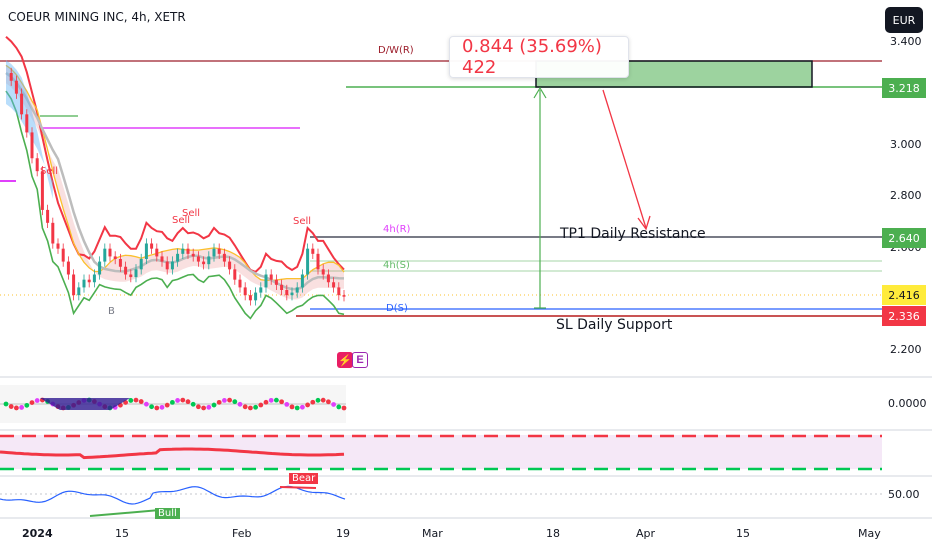 The height and width of the screenshot is (550, 932). What do you see at coordinates (396, 265) in the screenshot?
I see `label-4h-s: 4h(S)` at bounding box center [396, 265].